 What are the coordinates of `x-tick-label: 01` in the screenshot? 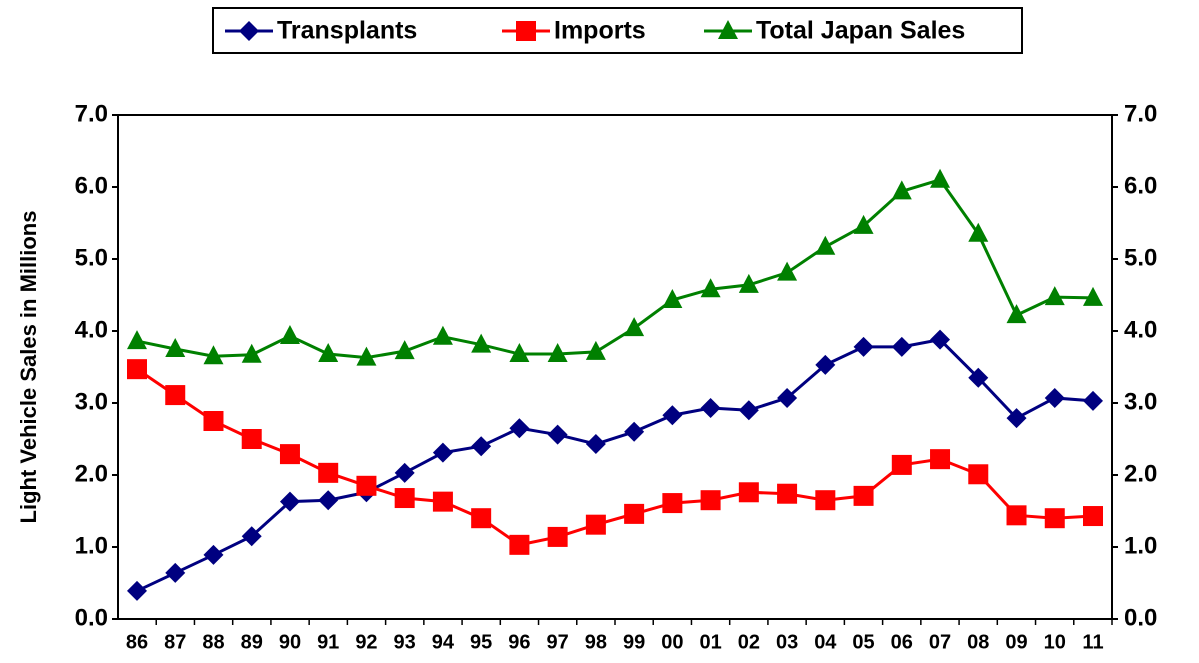 It's located at (710, 642).